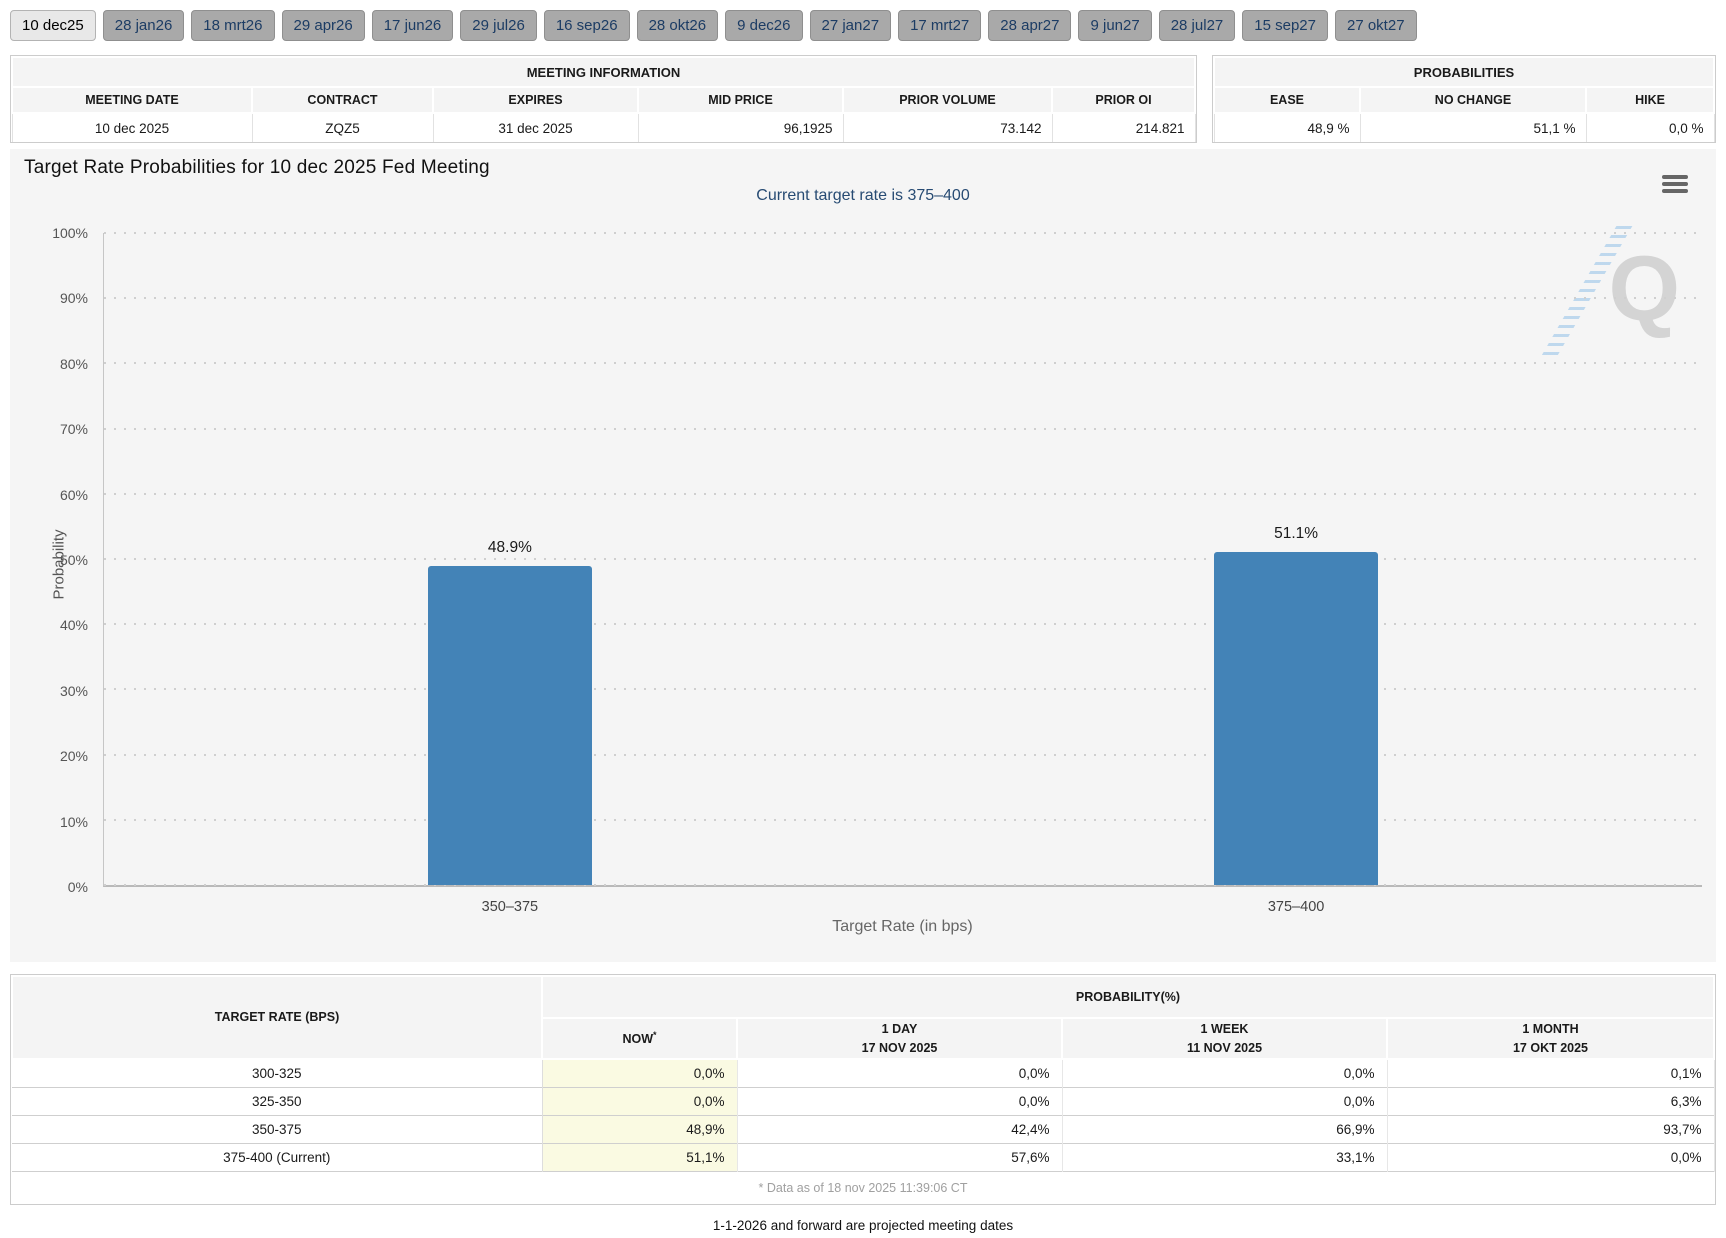 This screenshot has width=1726, height=1238. Describe the element at coordinates (940, 25) in the screenshot. I see `tab-meeting-date-10: 17 mrt27` at that location.